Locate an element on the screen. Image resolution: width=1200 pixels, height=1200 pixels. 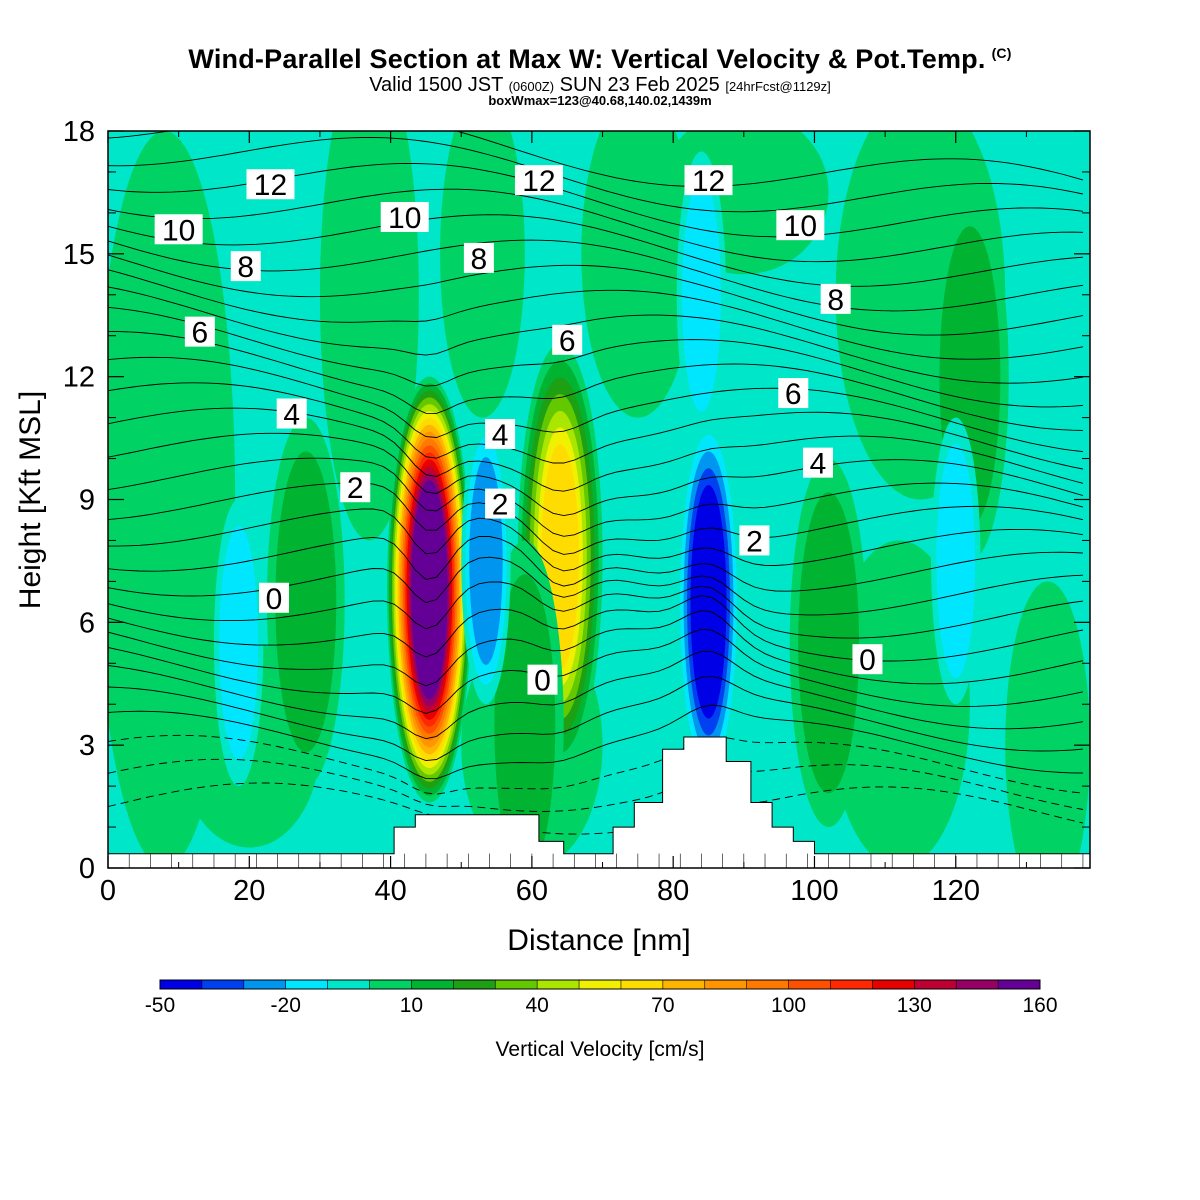
field-band is located at coordinates (482, 274).